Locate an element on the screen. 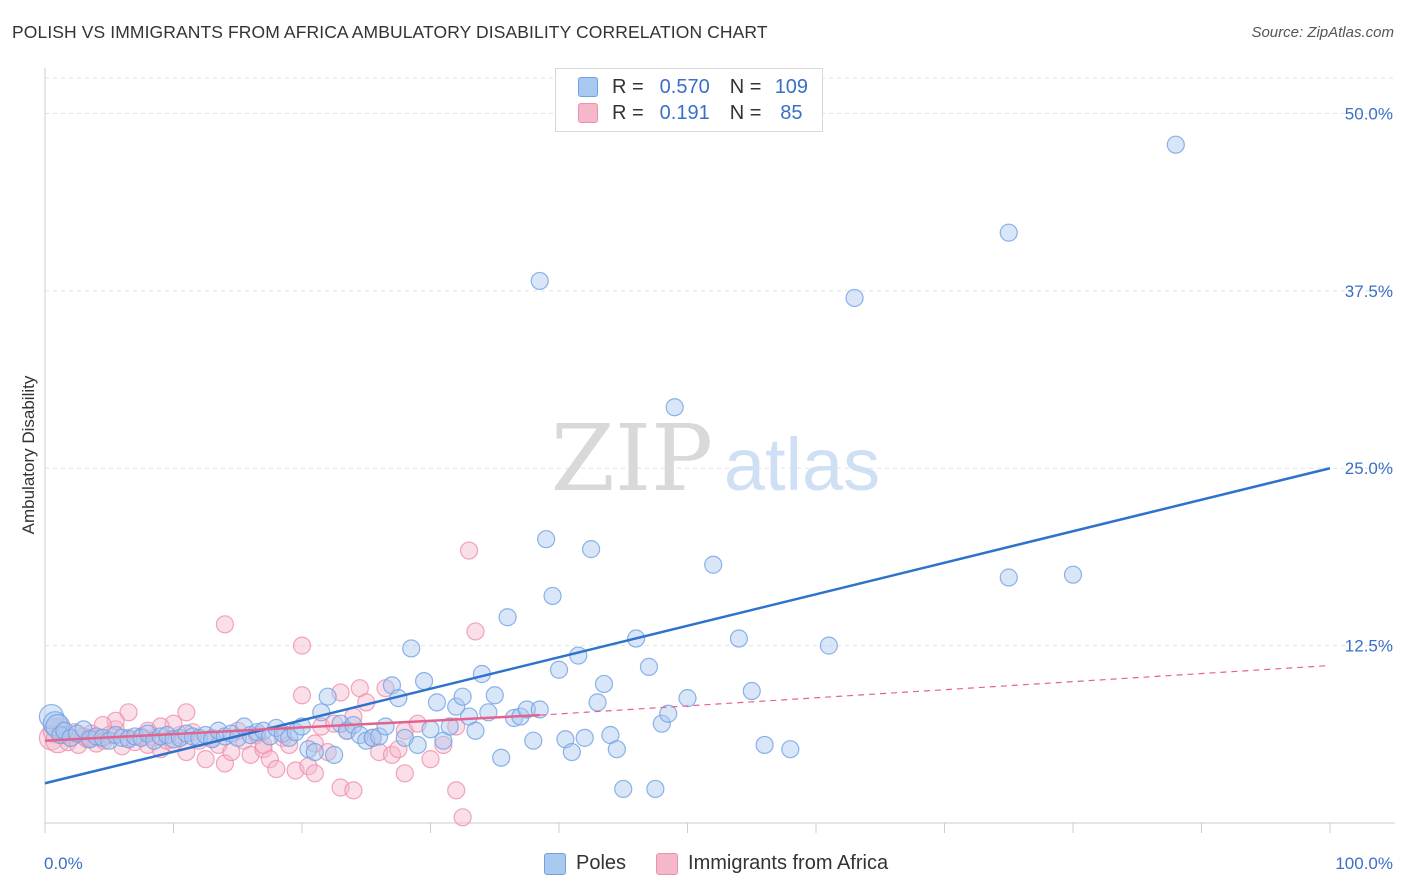  series-legend: Poles Immigrants from Africa is located at coordinates (731, 863).